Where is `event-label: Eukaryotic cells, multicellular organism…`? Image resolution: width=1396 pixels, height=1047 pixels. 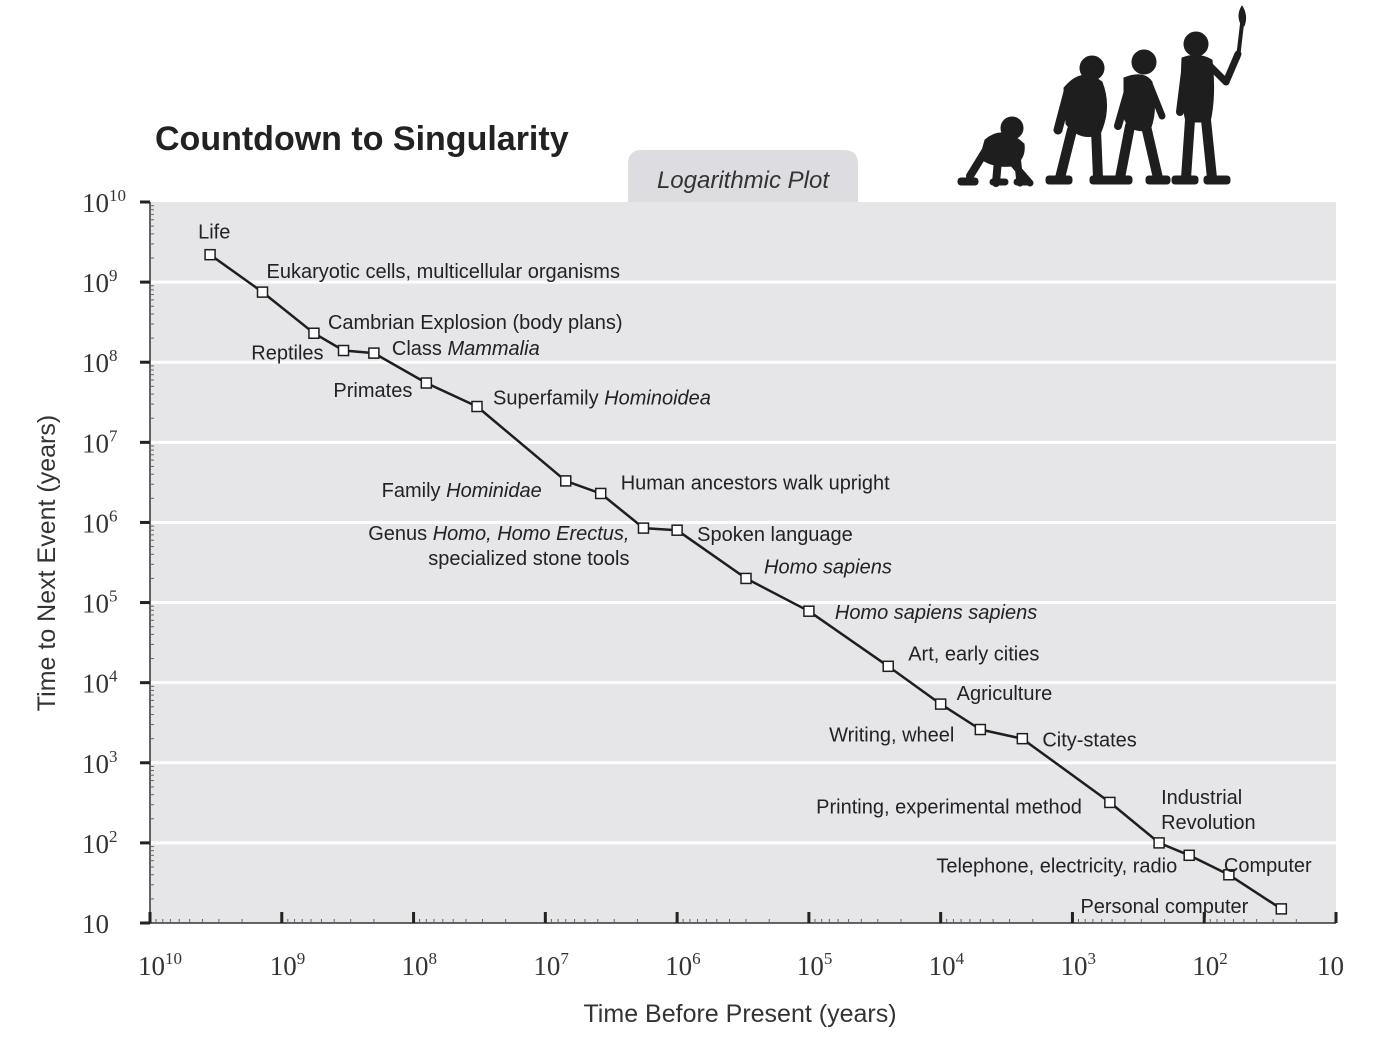
event-label: Eukaryotic cells, multicellular organism… is located at coordinates (443, 272).